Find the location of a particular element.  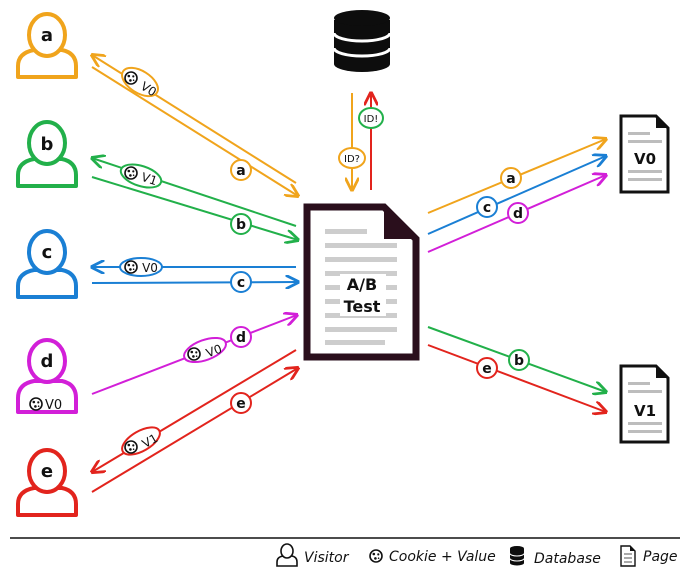

ab-test-title: A/B is located at coordinates (362, 284).